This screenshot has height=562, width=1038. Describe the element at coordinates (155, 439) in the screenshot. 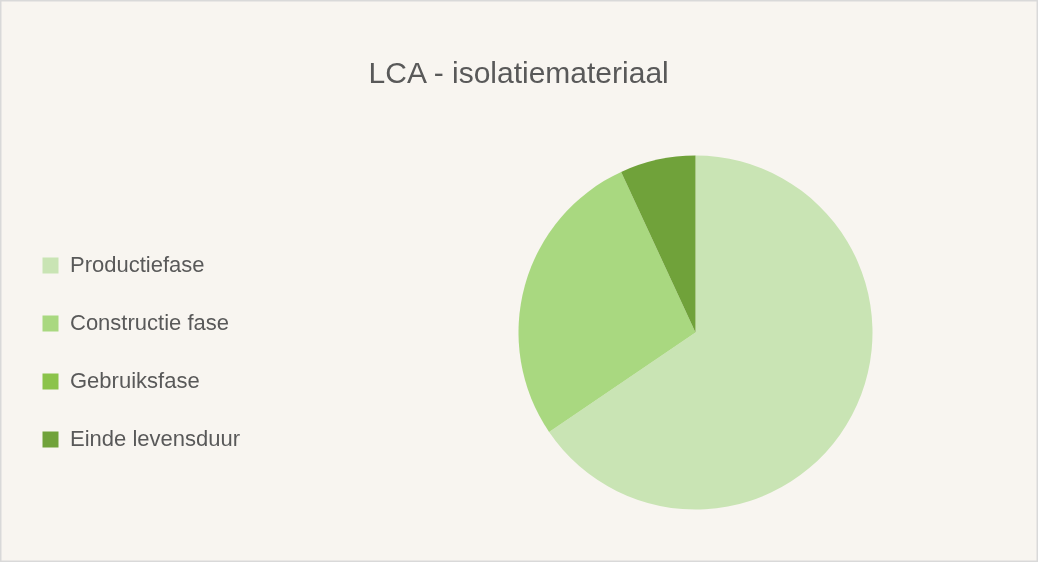

I see `legend-label: Einde levensduur` at that location.